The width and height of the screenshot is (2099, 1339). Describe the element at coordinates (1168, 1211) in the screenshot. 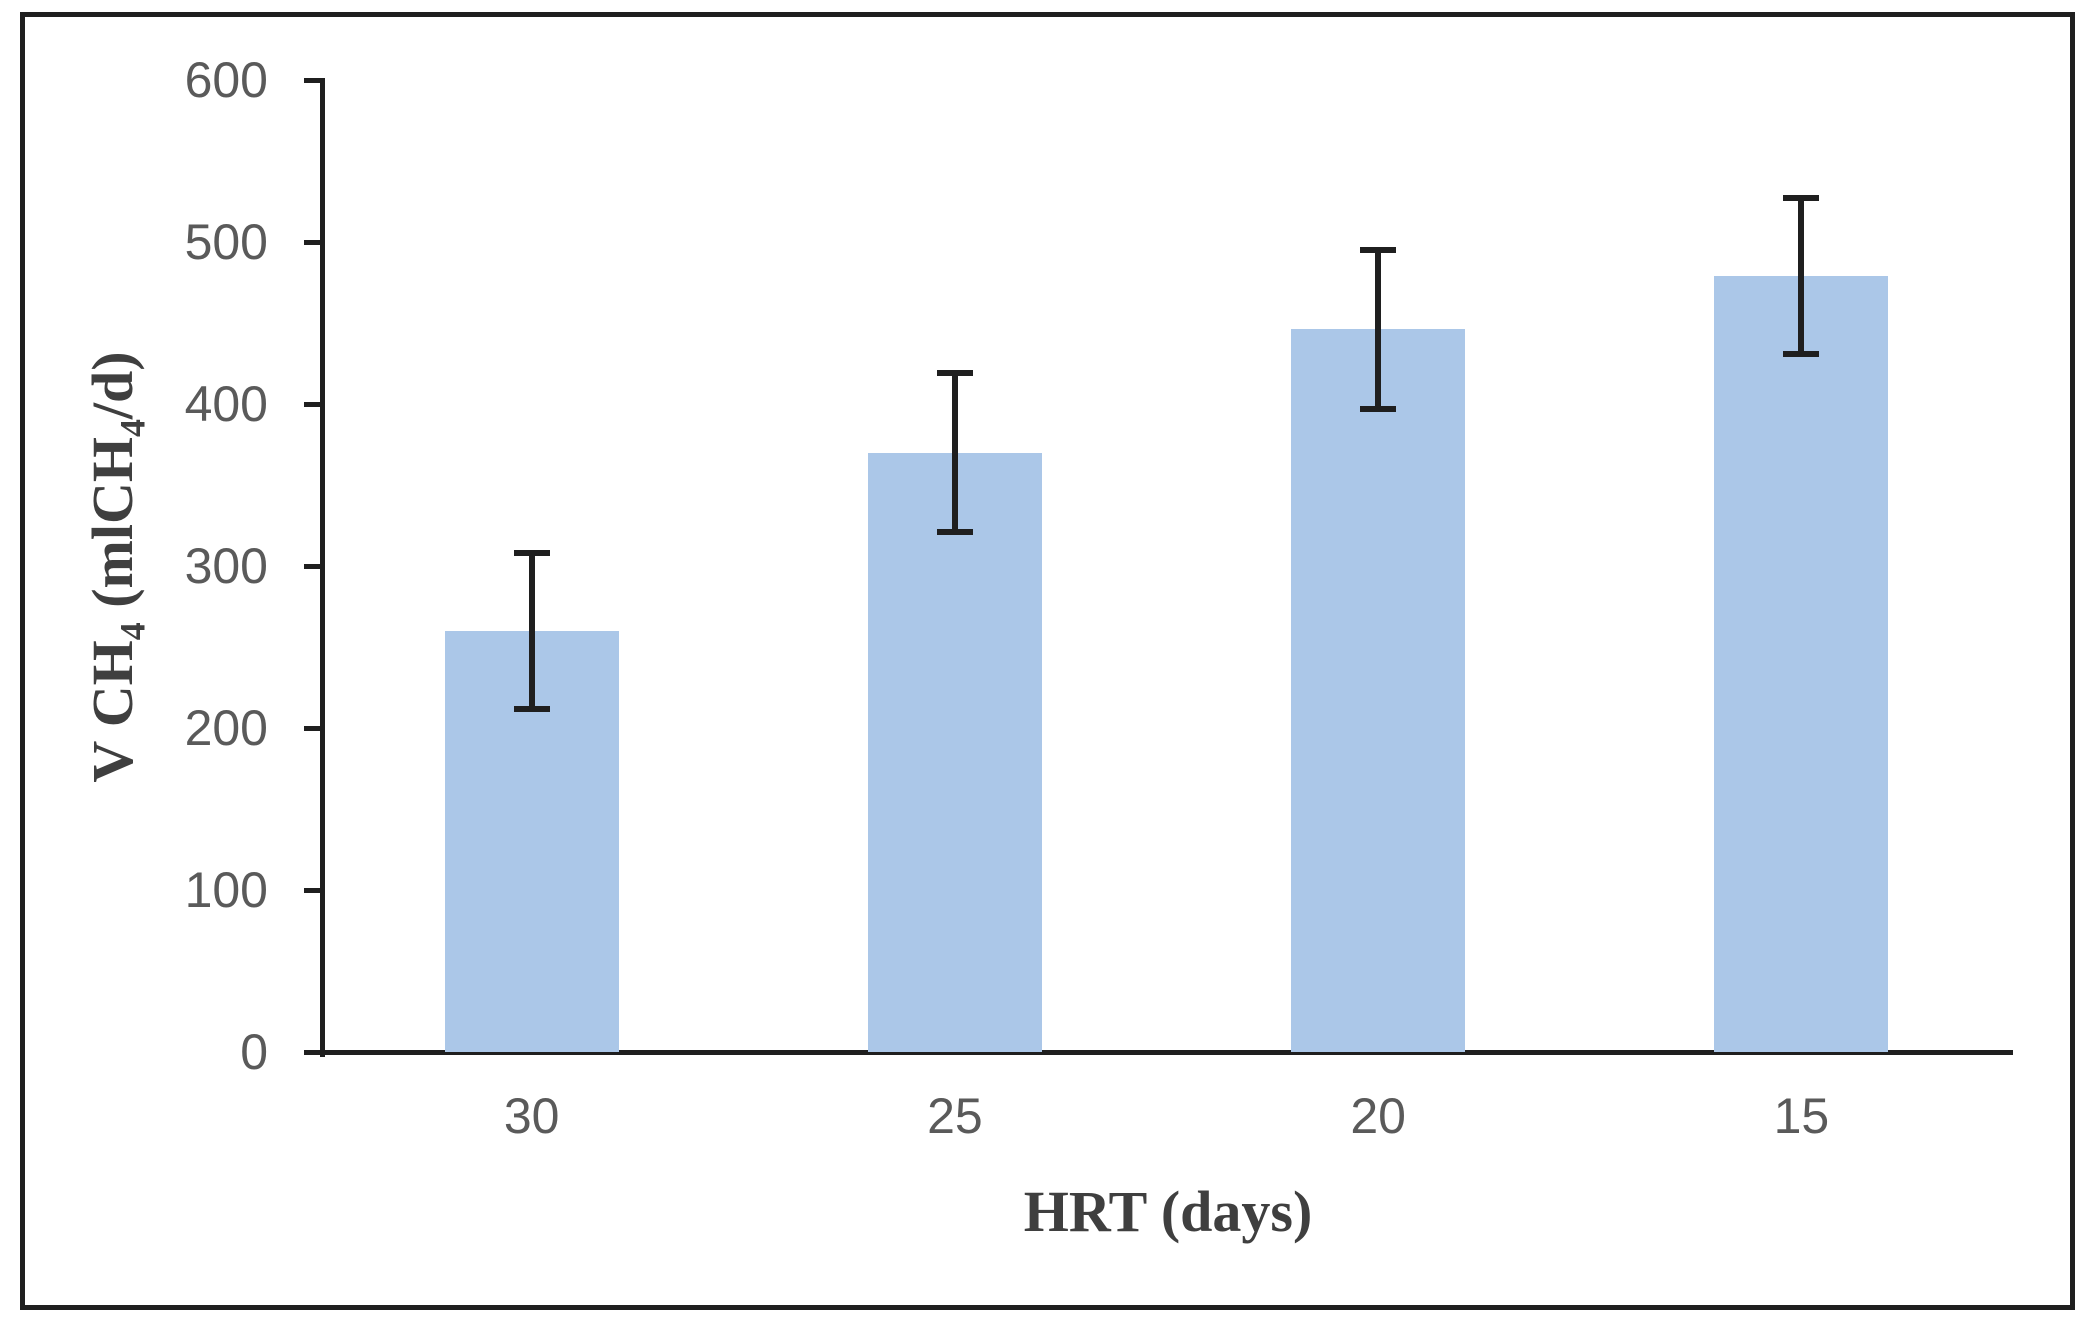

I see `x-axis-title: HRT (days)` at that location.